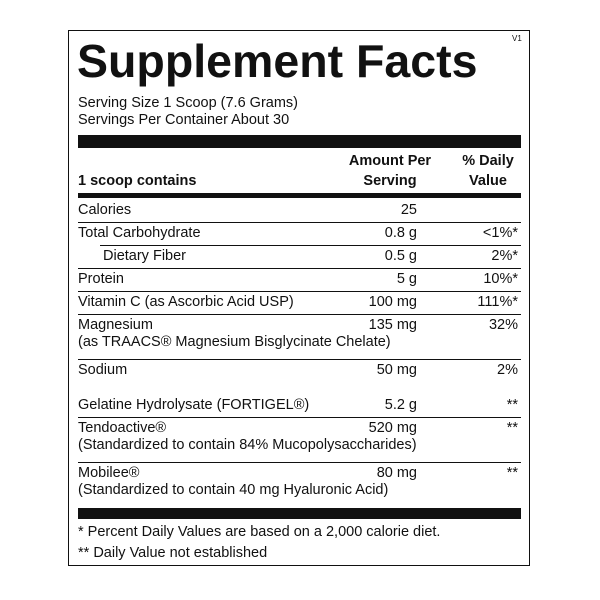 This screenshot has width=600, height=600. I want to click on nutrient-name: Sodium, so click(103, 370).